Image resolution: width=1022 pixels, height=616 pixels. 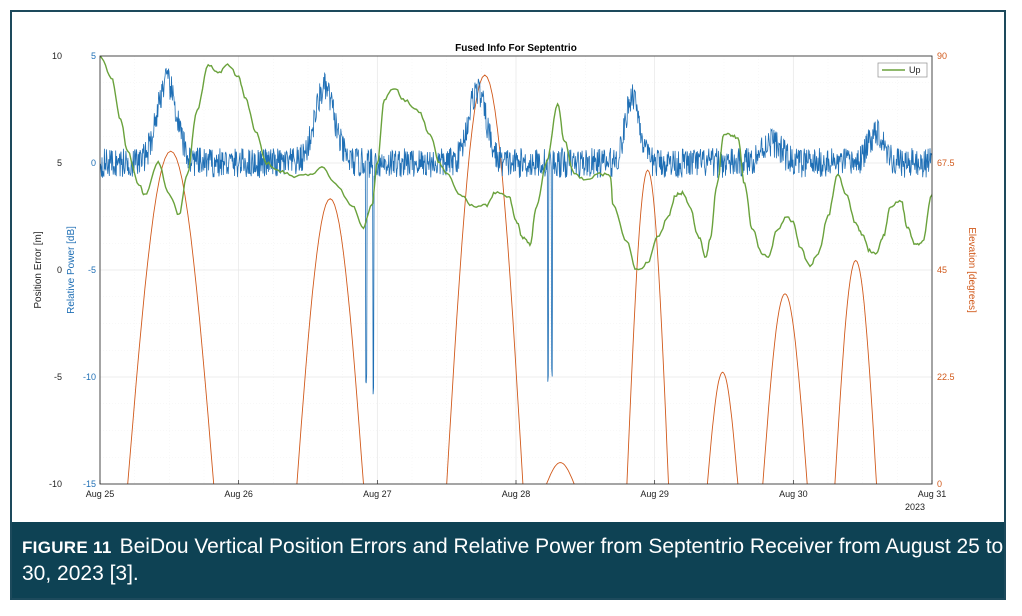 I want to click on y-left-inner-tick: -15, so click(x=89, y=484).